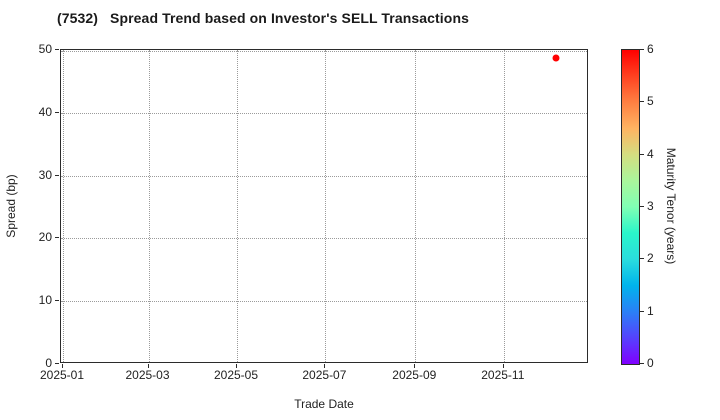  Describe the element at coordinates (650, 153) in the screenshot. I see `colorbar-tick-label: 4` at that location.